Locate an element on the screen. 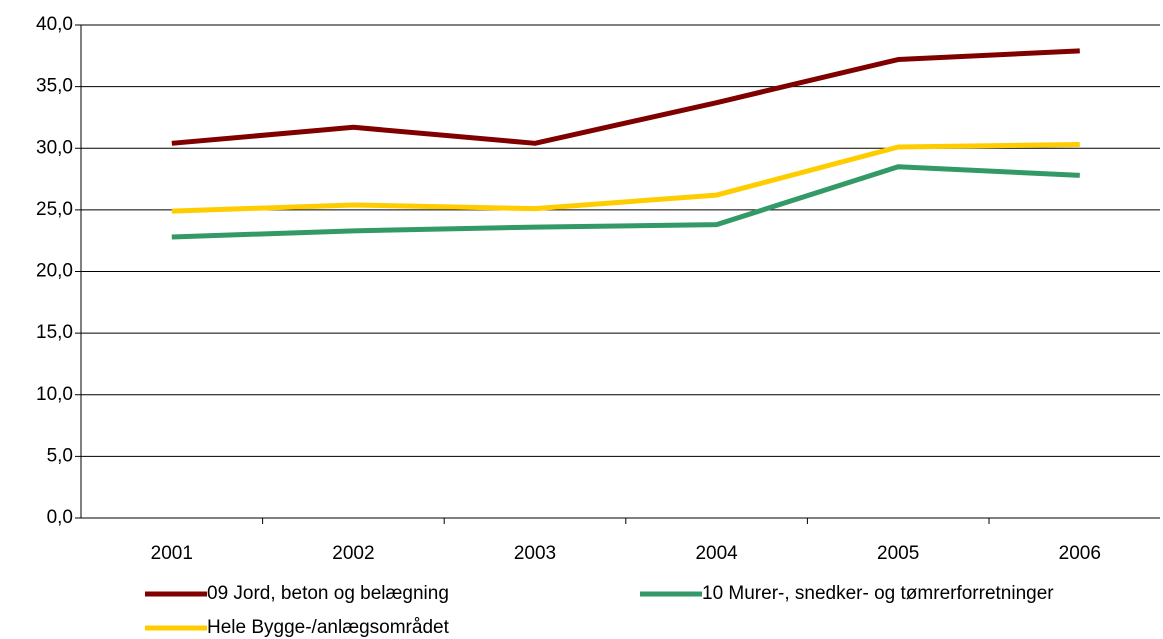 The height and width of the screenshot is (639, 1163). y-tick-label: 10,0 is located at coordinates (54, 394).